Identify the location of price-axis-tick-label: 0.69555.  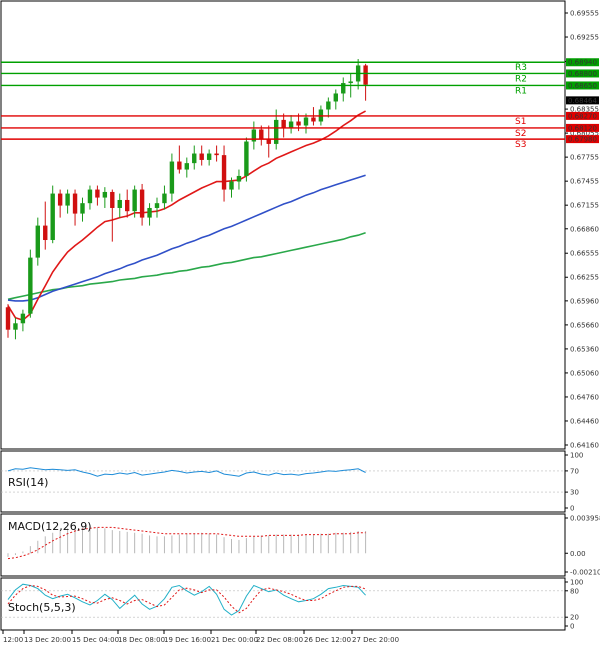
(584, 14).